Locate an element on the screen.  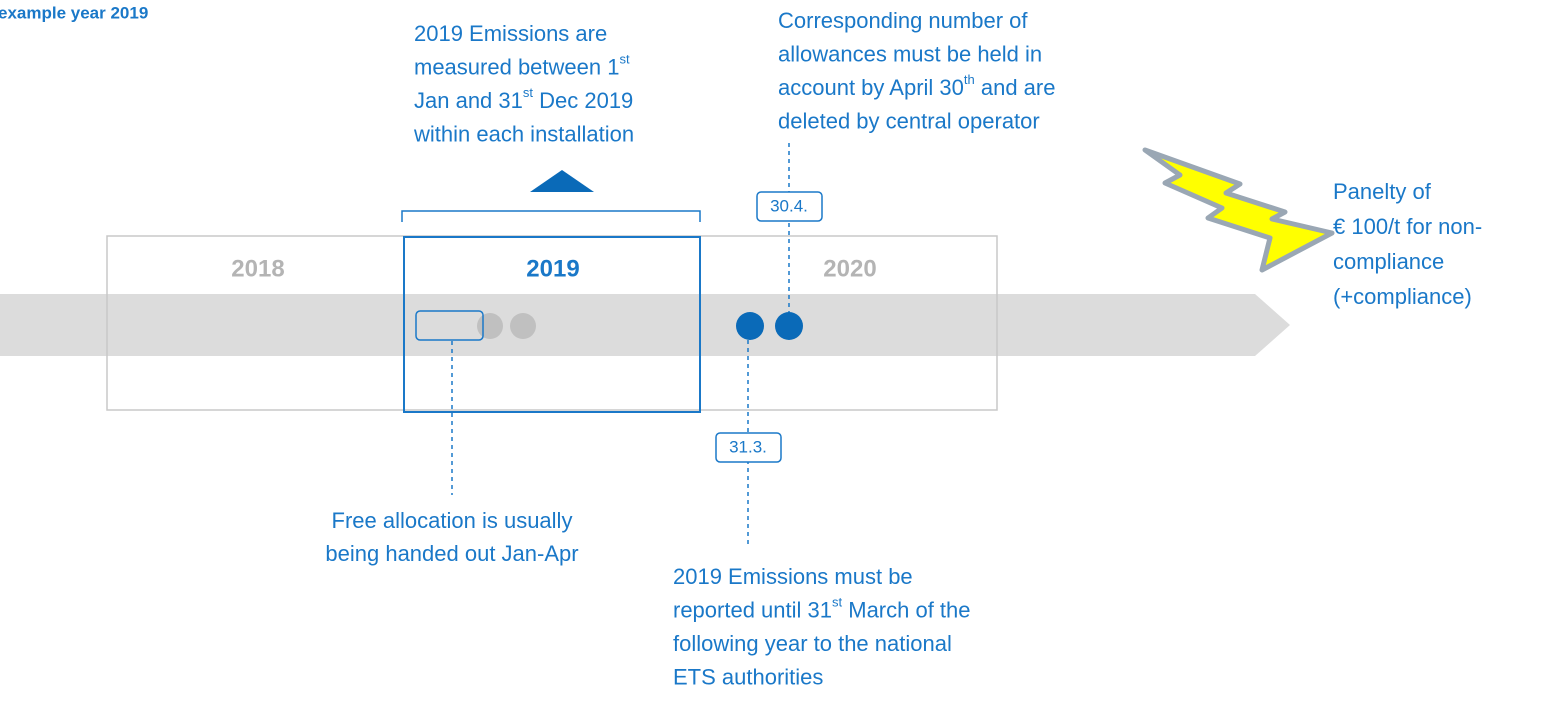
note-text: € 100/t for non- is located at coordinates (1407, 226).